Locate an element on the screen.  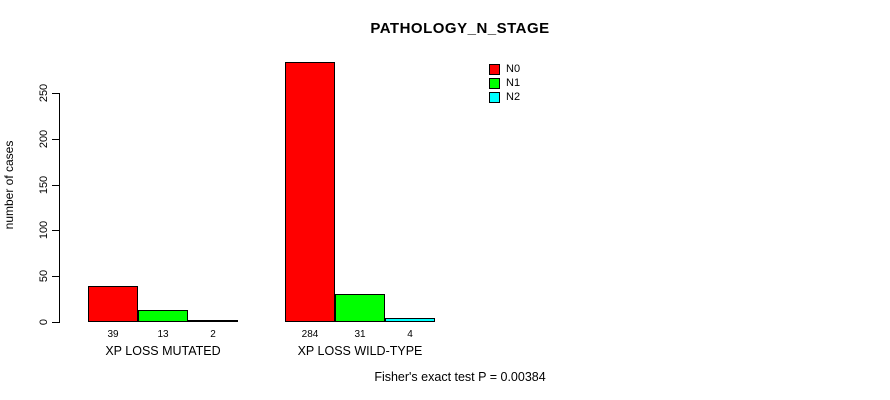
legend-label-n1: N1 is located at coordinates (513, 83).